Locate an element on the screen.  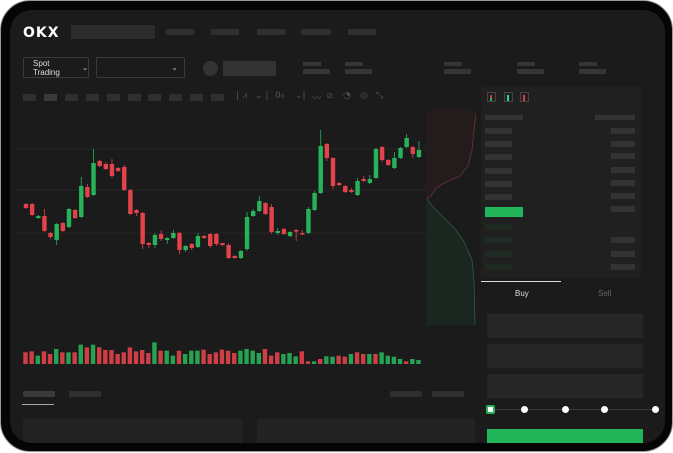
amount-input is located at coordinates (565, 356).